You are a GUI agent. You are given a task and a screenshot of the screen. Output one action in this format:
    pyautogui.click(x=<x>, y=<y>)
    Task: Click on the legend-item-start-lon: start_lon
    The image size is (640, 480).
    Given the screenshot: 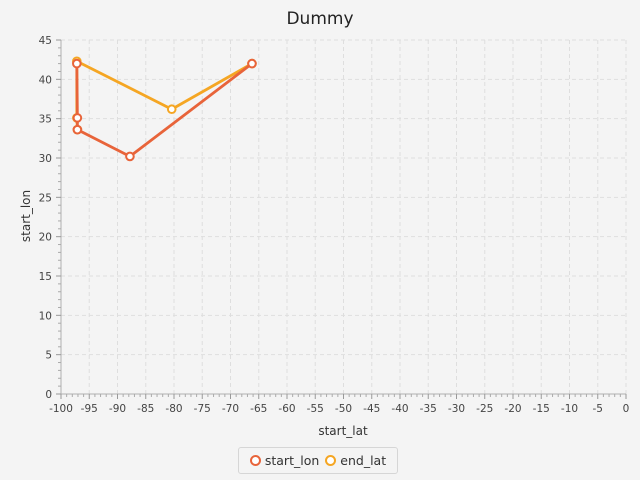 What is the action you would take?
    pyautogui.click(x=284, y=460)
    